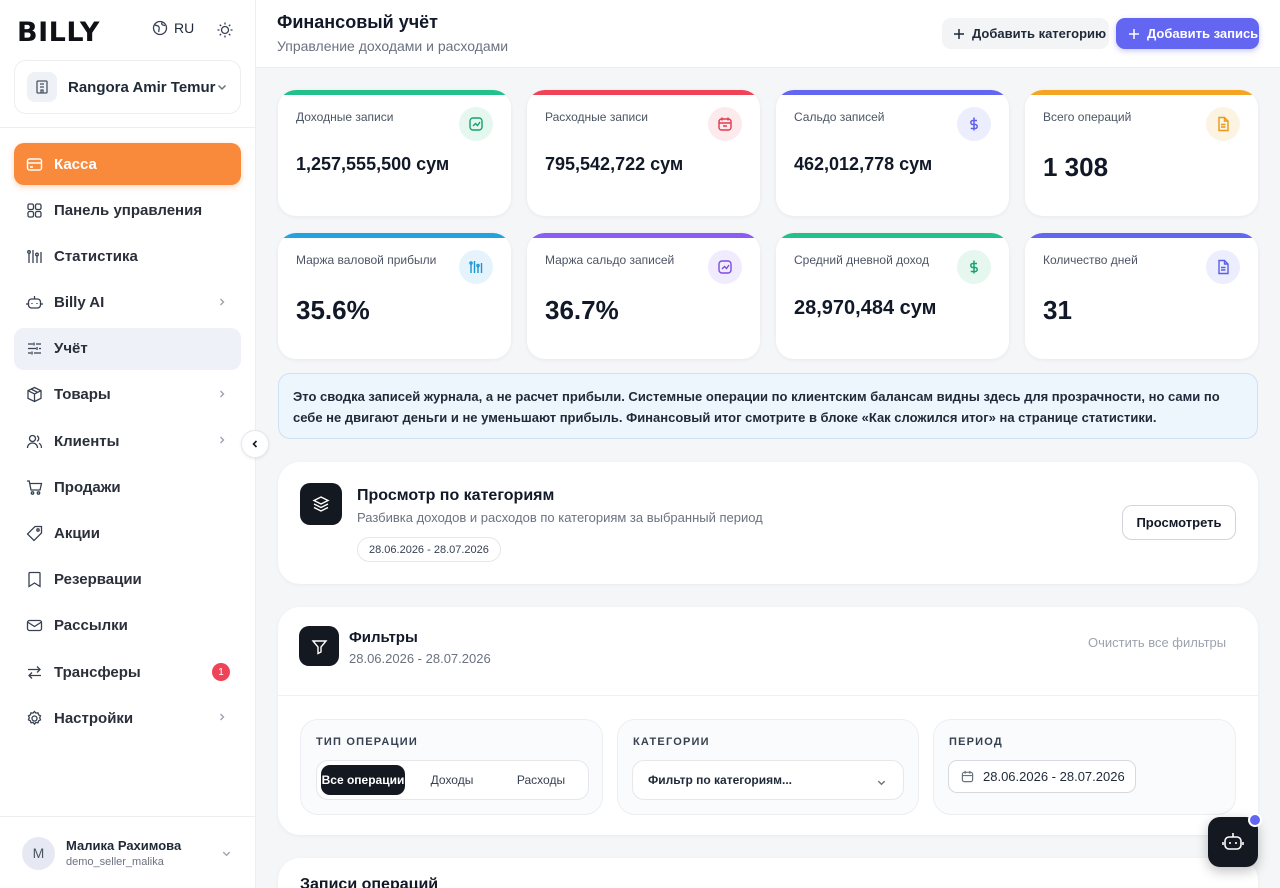  What do you see at coordinates (34, 441) in the screenshot?
I see `users-icon` at bounding box center [34, 441].